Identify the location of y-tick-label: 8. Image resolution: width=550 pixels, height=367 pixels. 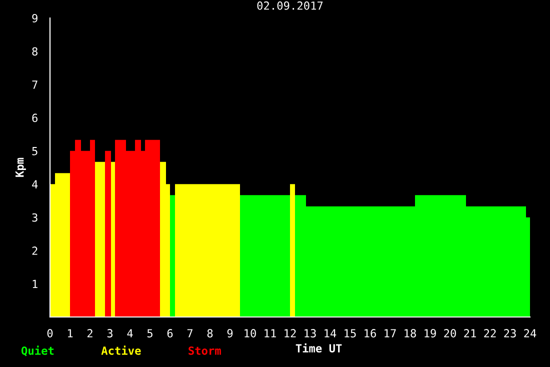
(35, 51).